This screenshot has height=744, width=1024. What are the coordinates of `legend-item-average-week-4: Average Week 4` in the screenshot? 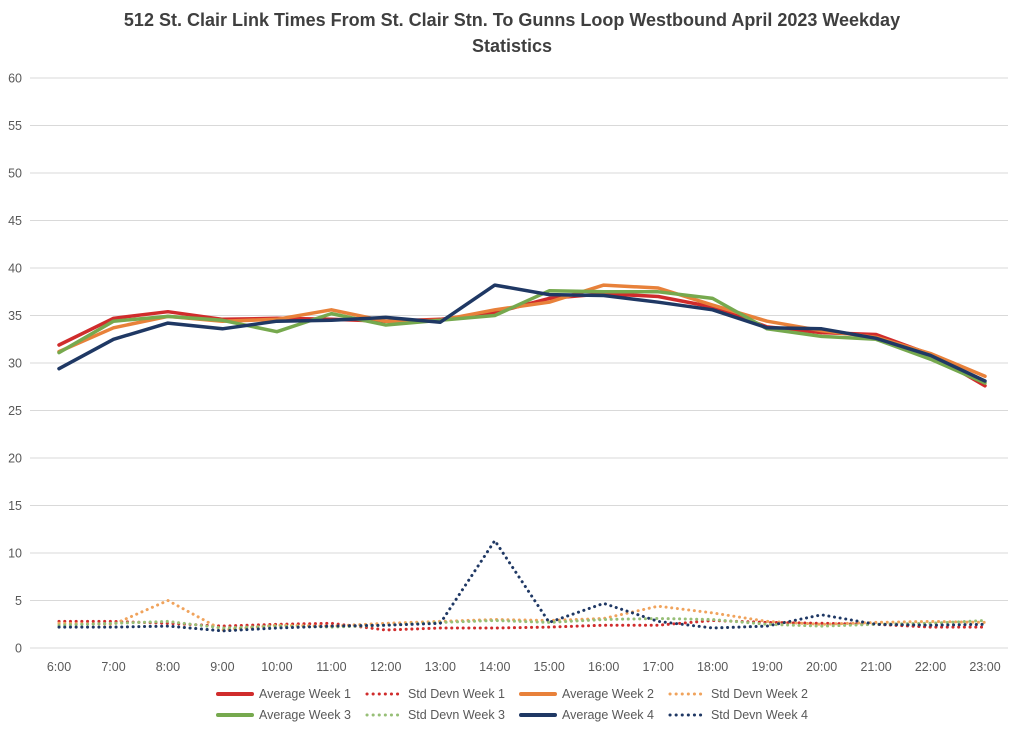 It's located at (586, 715).